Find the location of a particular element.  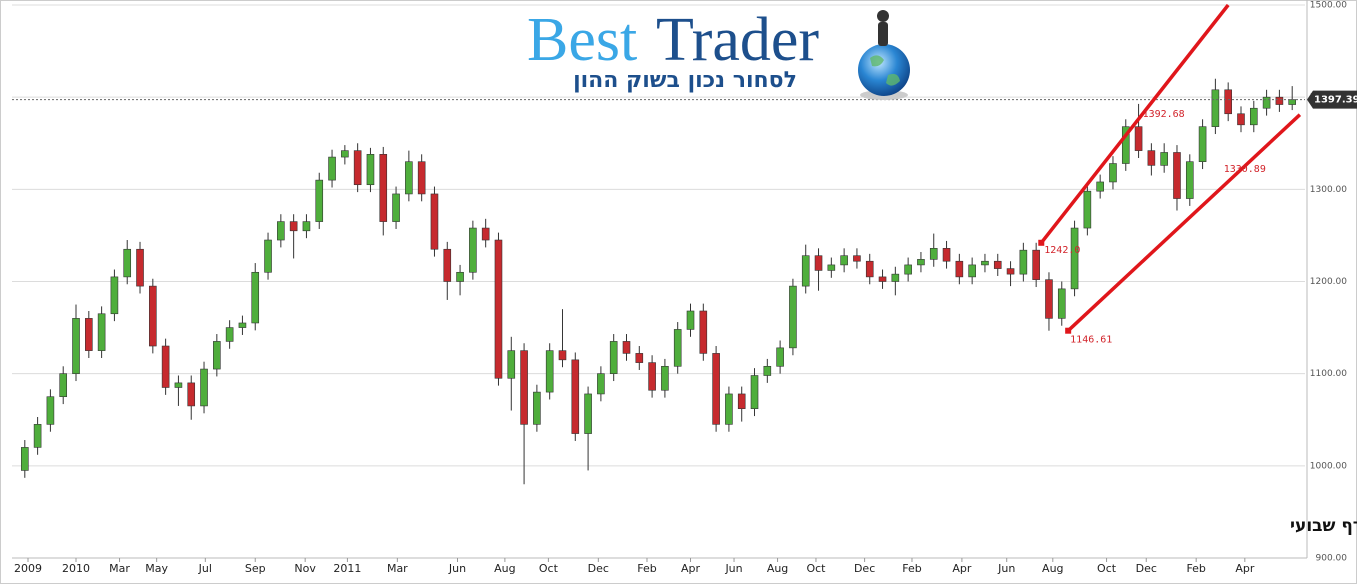

x-tick-label: Aug is located at coordinates (504, 568).